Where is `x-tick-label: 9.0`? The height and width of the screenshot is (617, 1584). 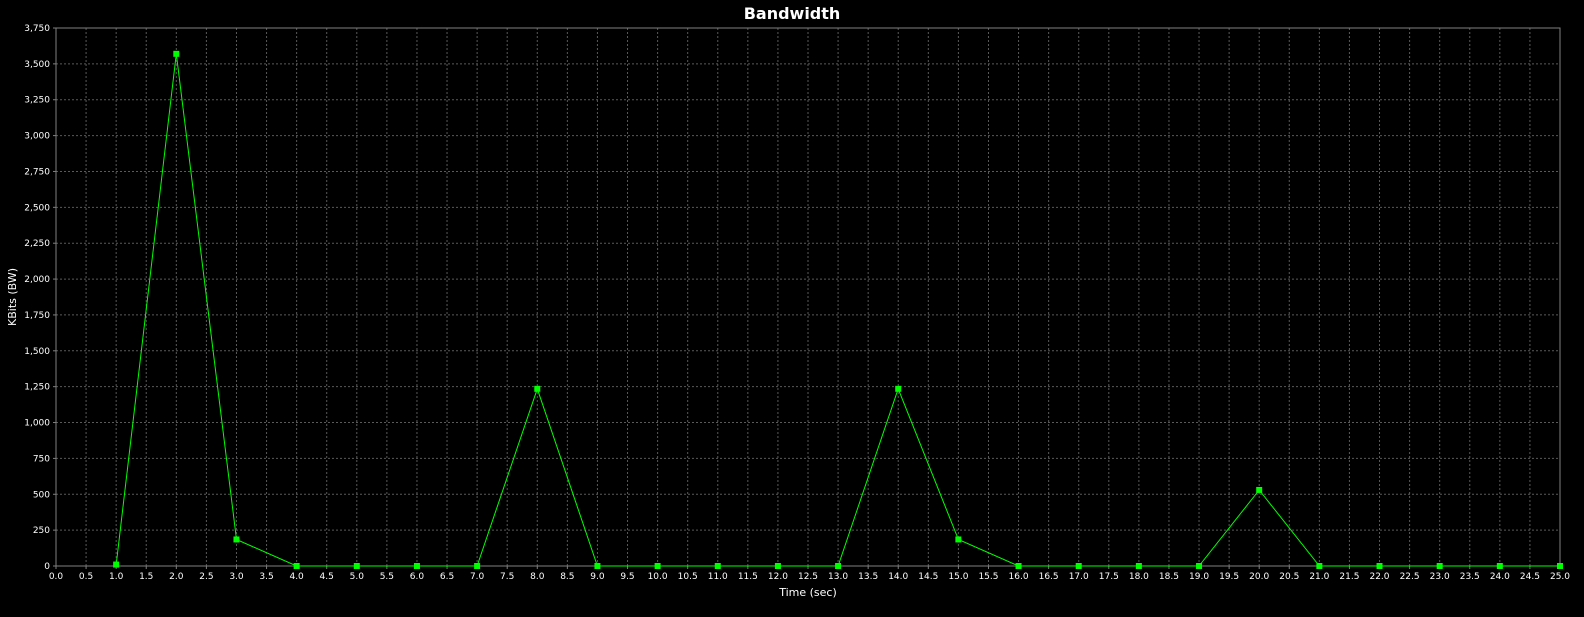
x-tick-label: 9.0 is located at coordinates (597, 577).